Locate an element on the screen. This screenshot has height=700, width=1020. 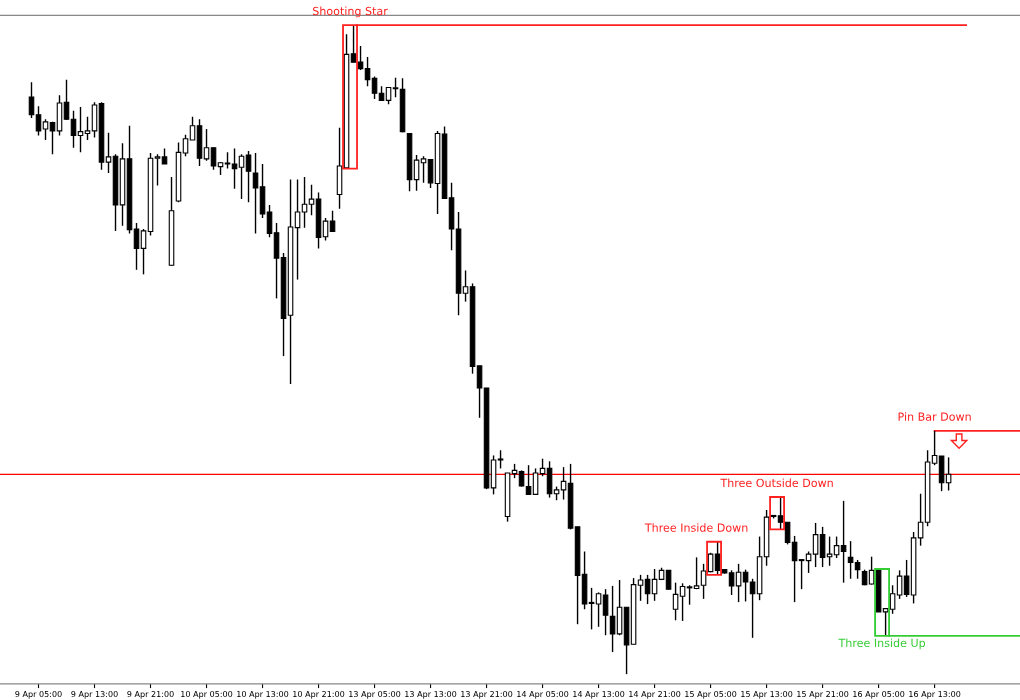
x-tick-label: 10 Apr 21:00 is located at coordinates (319, 694).